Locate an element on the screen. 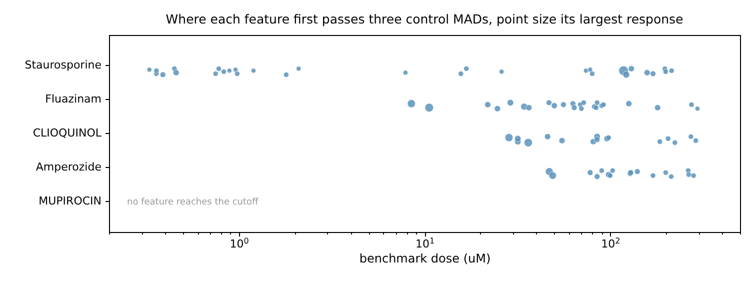 The width and height of the screenshot is (750, 290). x-tick-label: 10$^{1}$ is located at coordinates (425, 243).